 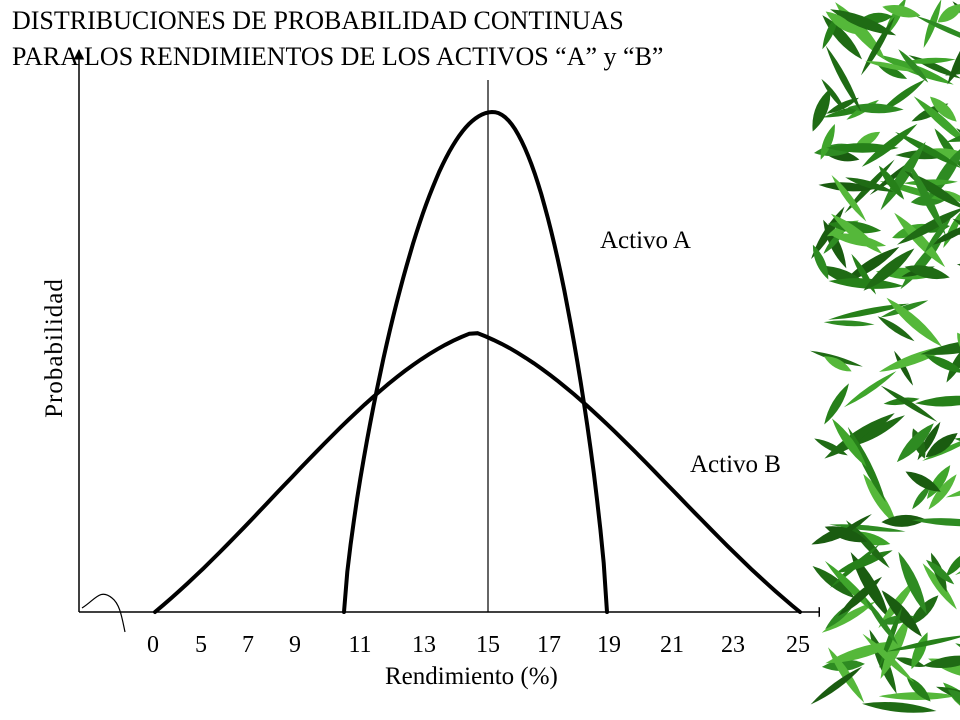 What do you see at coordinates (549, 645) in the screenshot?
I see `x-tick-label: 17` at bounding box center [549, 645].